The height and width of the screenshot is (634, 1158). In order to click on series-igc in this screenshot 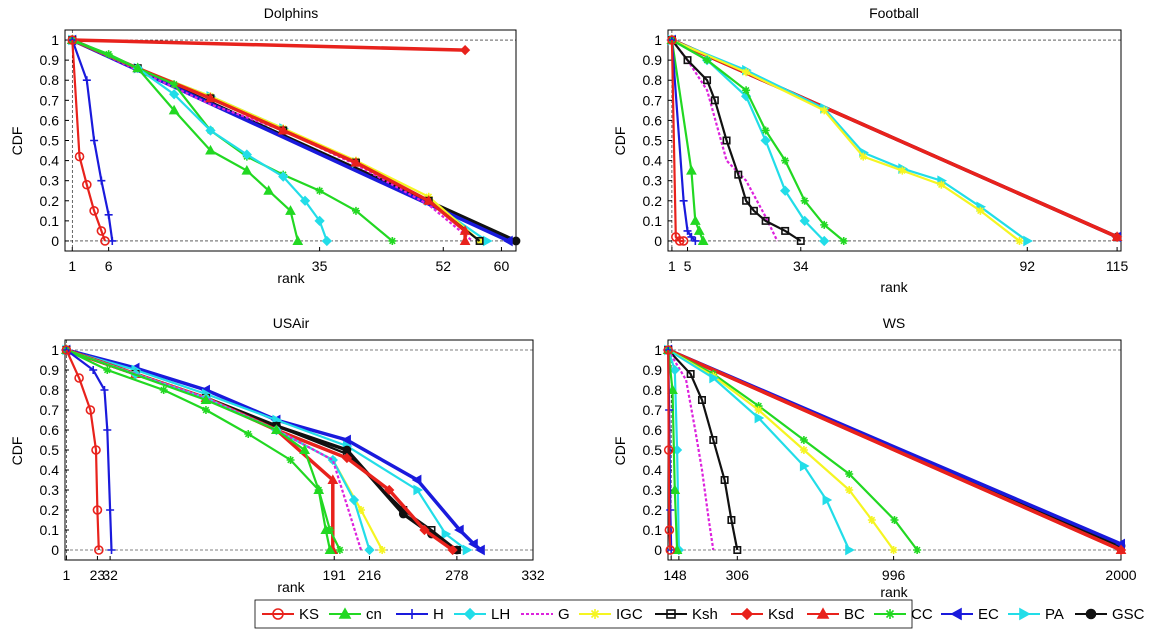, I will do `click(846, 140)`.